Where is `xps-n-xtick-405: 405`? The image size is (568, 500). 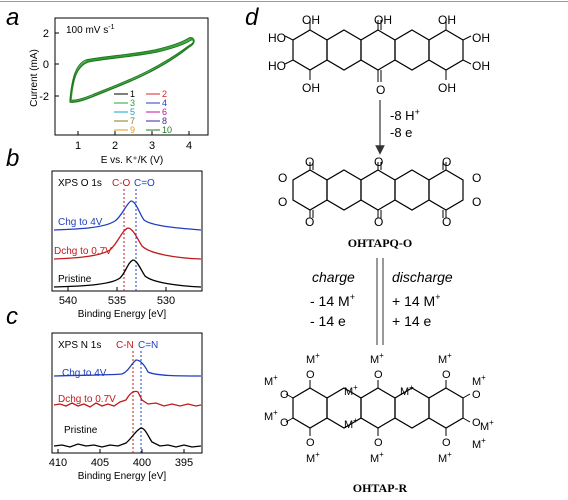
xps-n-xtick-405: 405 is located at coordinates (100, 463).